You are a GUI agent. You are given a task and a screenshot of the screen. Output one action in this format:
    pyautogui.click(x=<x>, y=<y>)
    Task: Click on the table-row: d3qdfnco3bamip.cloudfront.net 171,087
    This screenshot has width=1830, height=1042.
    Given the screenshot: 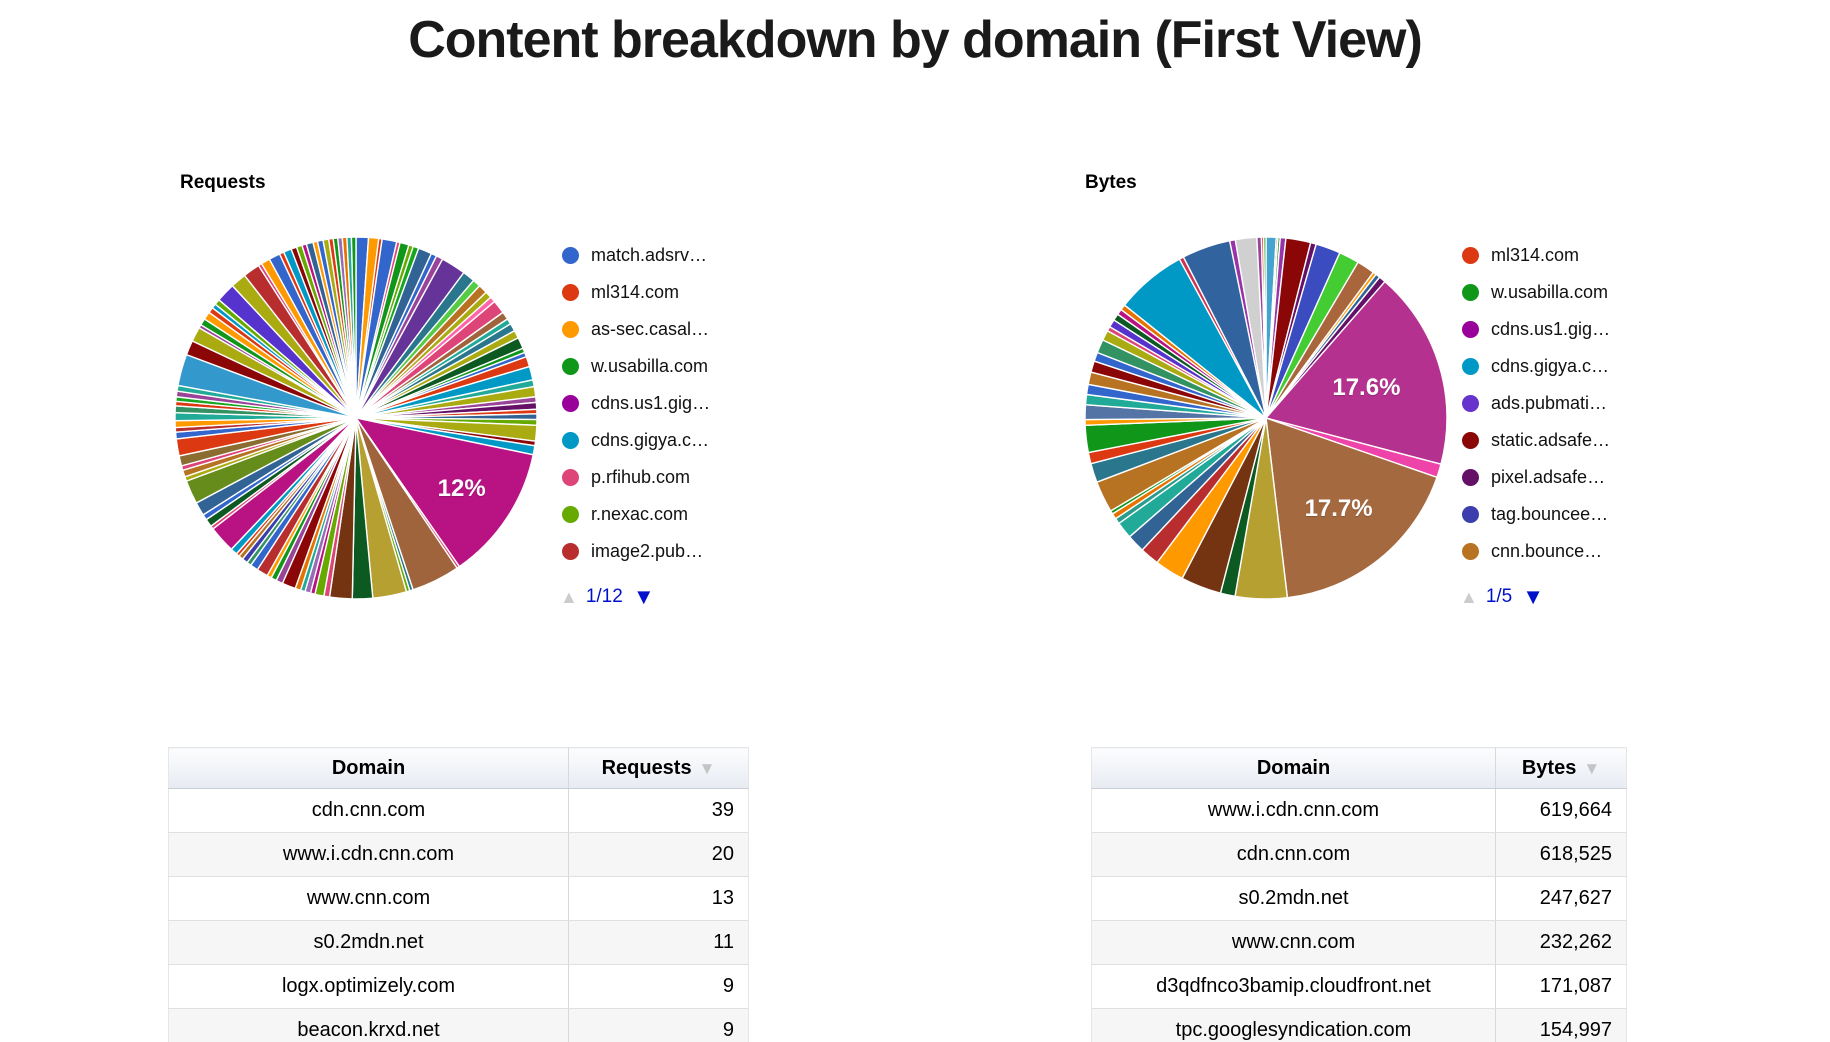 What is the action you would take?
    pyautogui.click(x=1359, y=986)
    